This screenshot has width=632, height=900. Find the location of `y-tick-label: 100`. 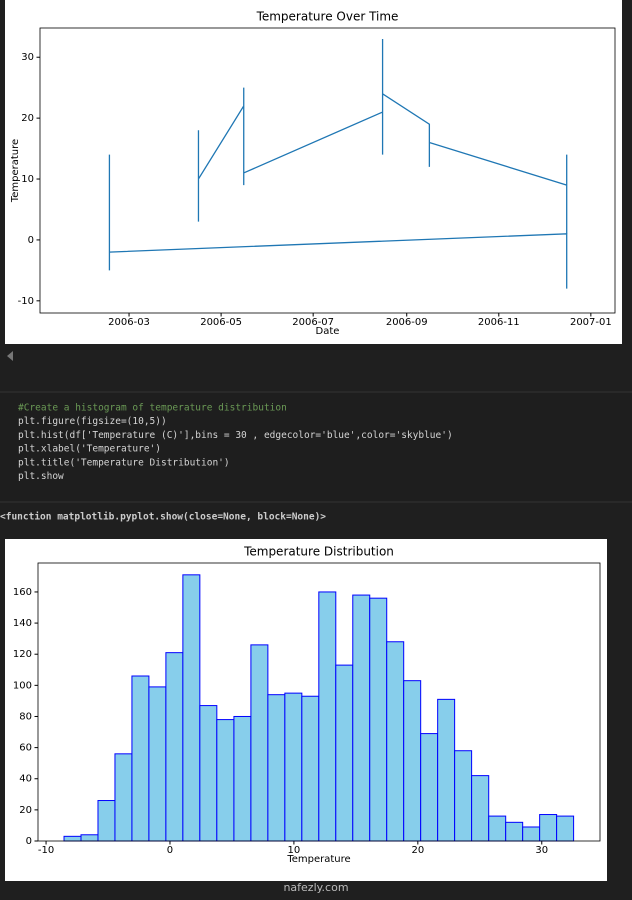

y-tick-label: 100 is located at coordinates (22, 685).